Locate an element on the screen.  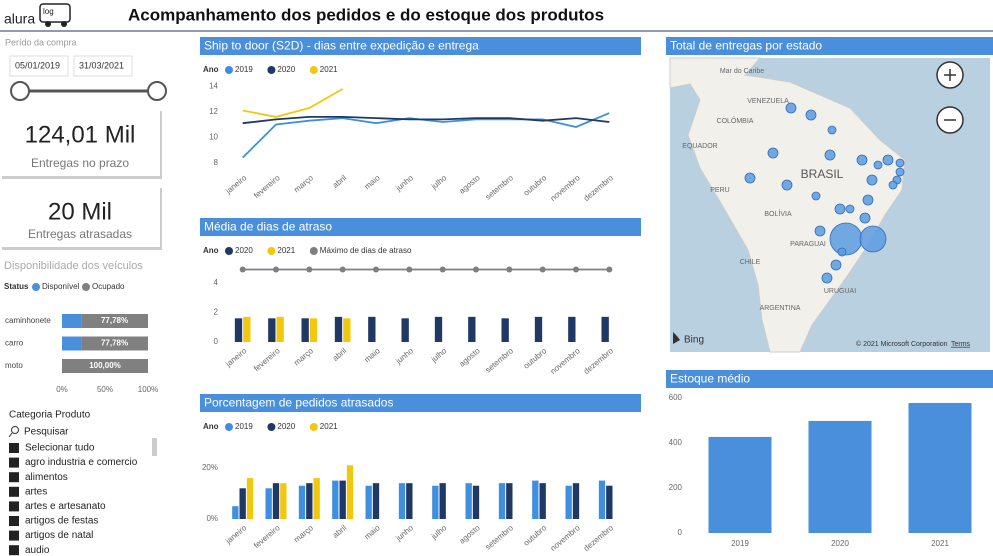
slicer-item: artigos de natal is located at coordinates (59, 535).